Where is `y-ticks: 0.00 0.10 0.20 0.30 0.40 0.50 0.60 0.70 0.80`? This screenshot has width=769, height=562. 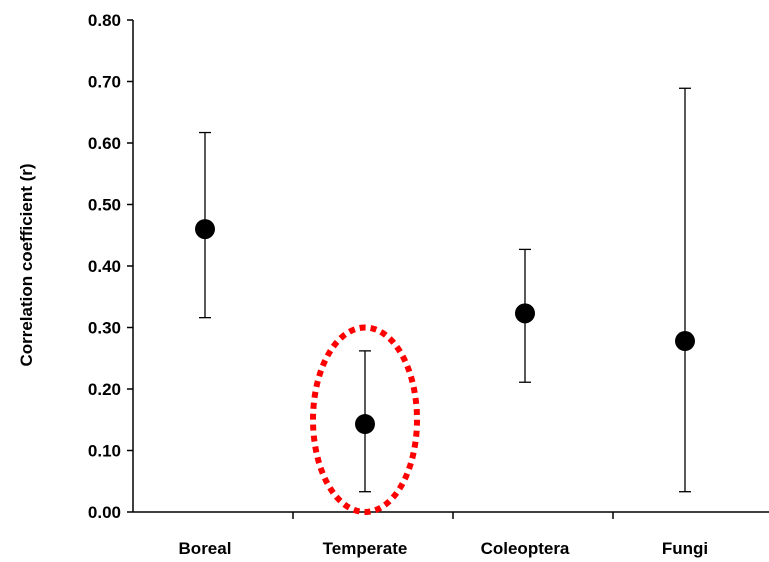
y-ticks: 0.00 0.10 0.20 0.30 0.40 0.50 0.60 0.70 0.80 is located at coordinates (110, 266).